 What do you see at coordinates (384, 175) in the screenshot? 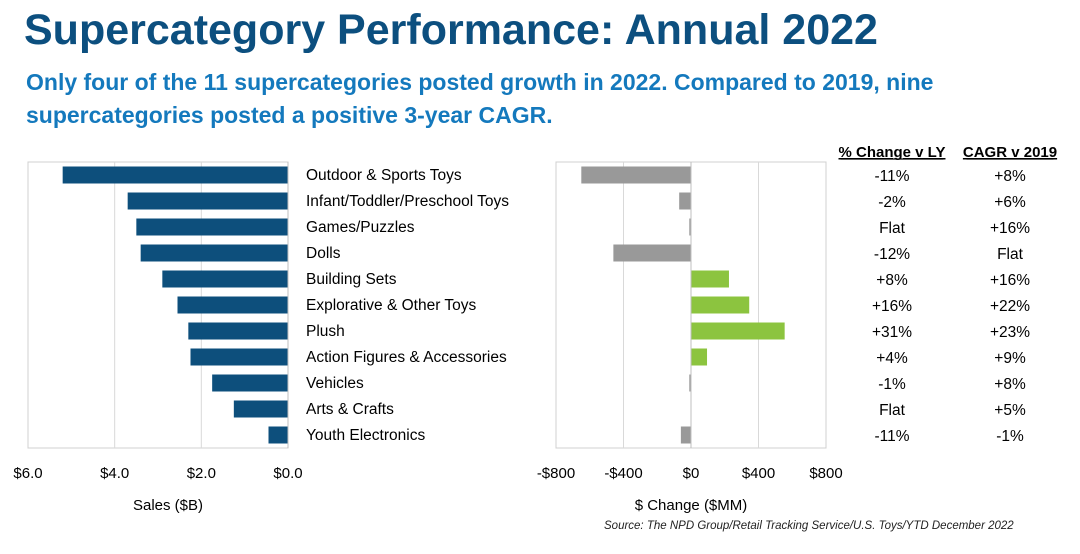
I see `category-label: Outdoor & Sports Toys` at bounding box center [384, 175].